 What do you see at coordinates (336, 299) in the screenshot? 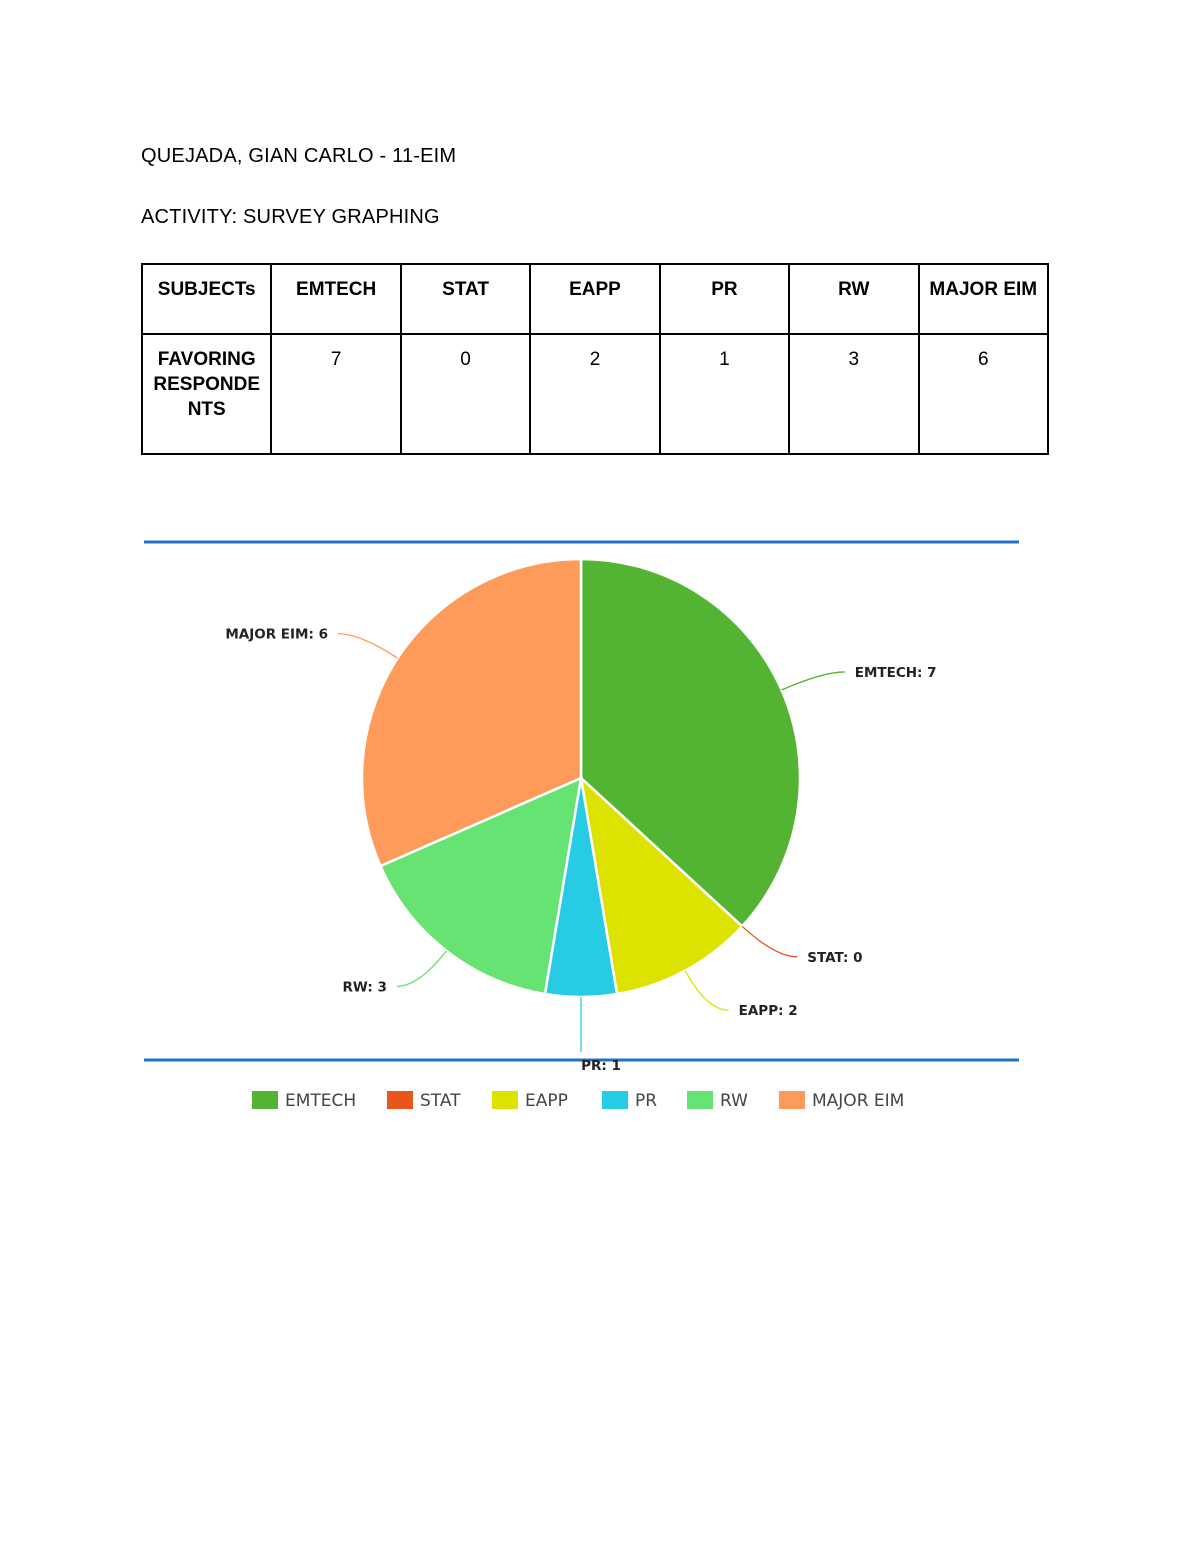
I see `header-cell-emtech: EMTECH` at bounding box center [336, 299].